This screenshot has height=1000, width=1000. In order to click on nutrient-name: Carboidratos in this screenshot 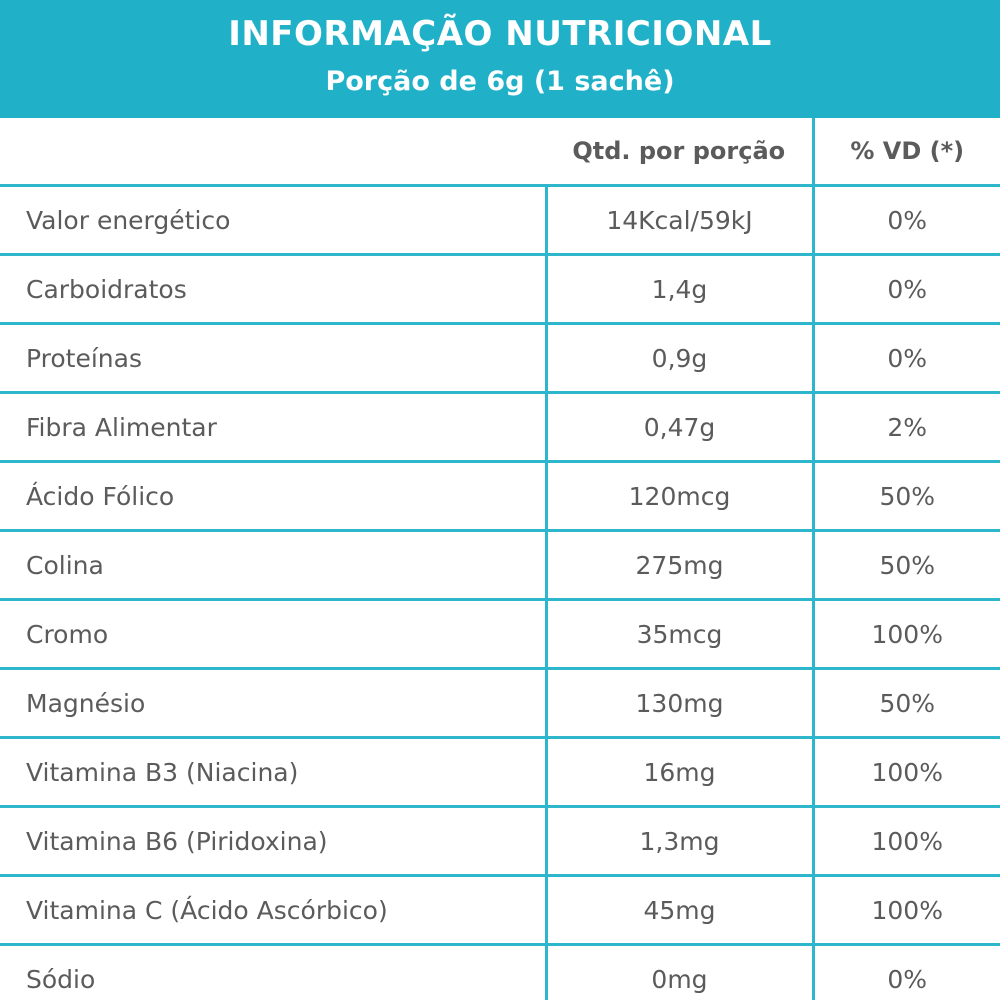, I will do `click(273, 289)`.